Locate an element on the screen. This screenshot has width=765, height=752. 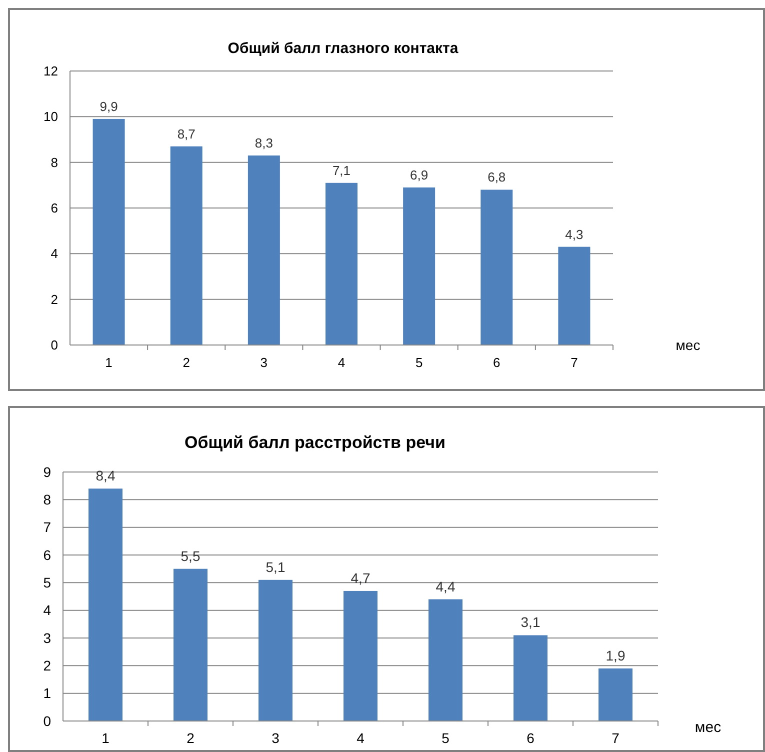
y-tick-label: 7 is located at coordinates (47, 527).